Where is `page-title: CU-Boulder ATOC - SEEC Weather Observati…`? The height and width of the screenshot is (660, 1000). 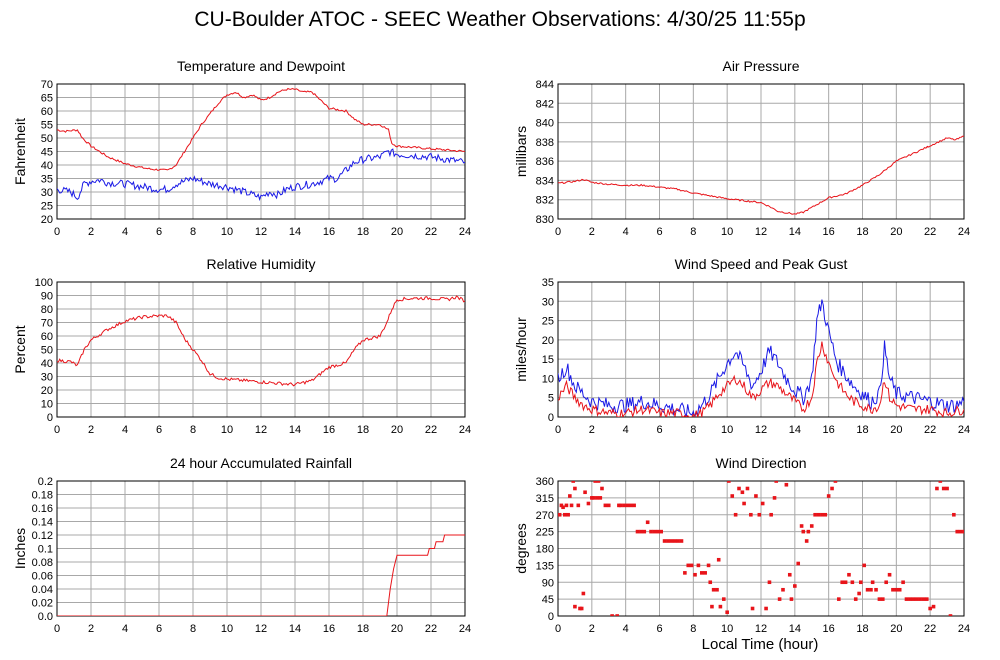
page-title: CU-Boulder ATOC - SEEC Weather Observati… is located at coordinates (500, 19).